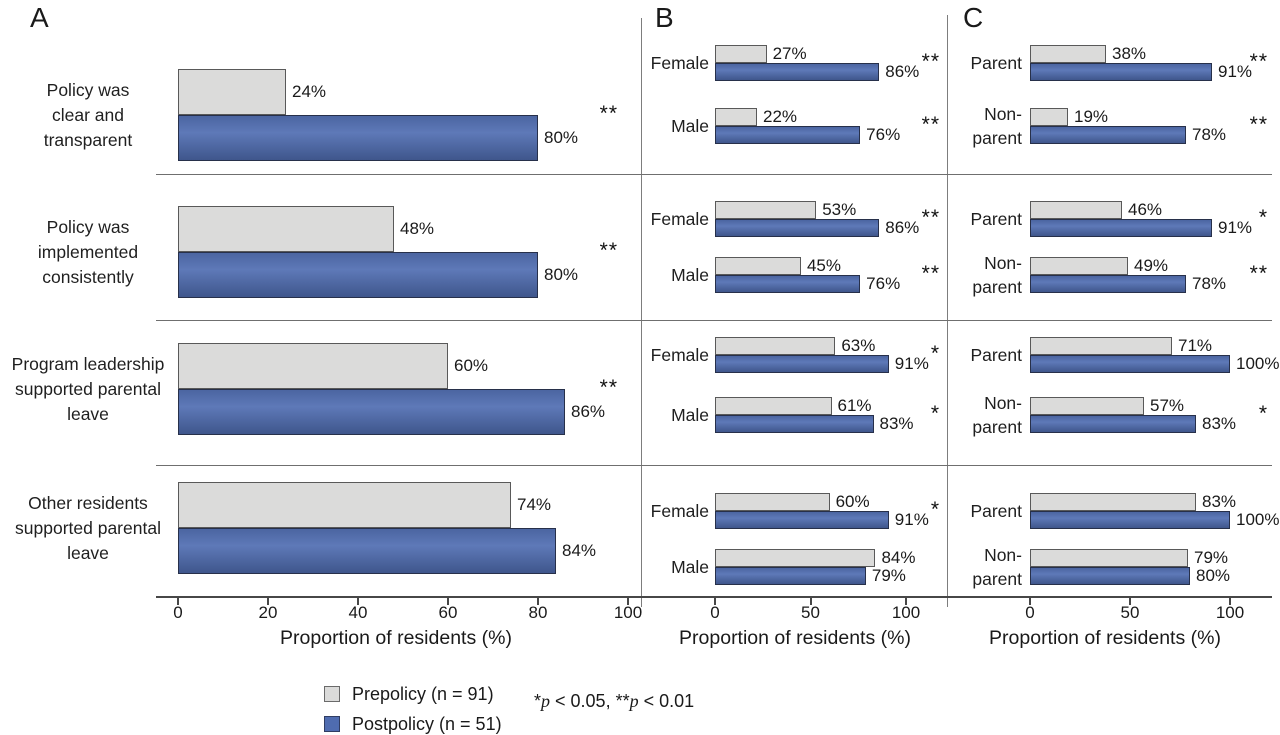 This screenshot has height=735, width=1280. Describe the element at coordinates (583, 701) in the screenshot. I see `note-threshold-1: < 0.05,` at that location.